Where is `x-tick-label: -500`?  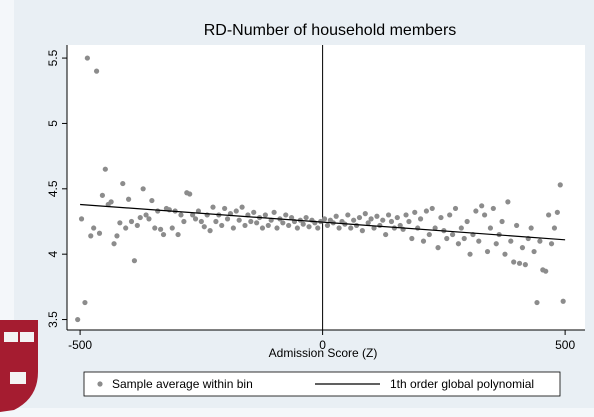
x-tick-label: -500 is located at coordinates (80, 345).